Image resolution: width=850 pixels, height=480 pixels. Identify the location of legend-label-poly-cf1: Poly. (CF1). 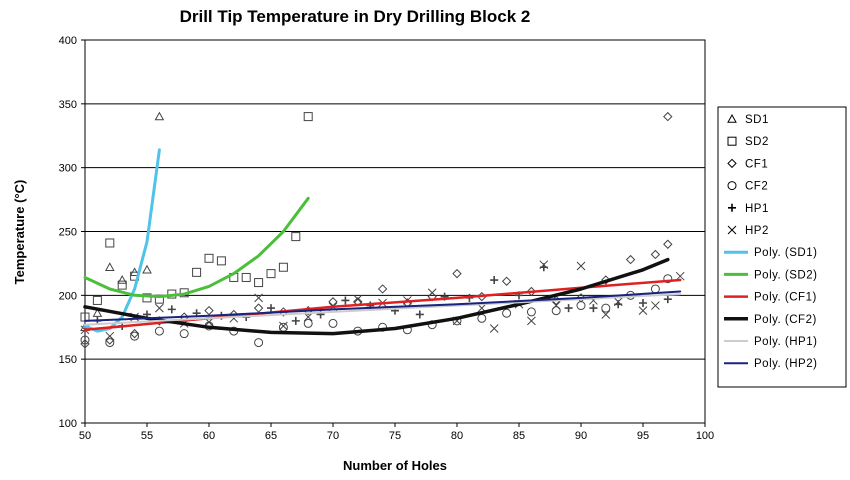
(785, 298).